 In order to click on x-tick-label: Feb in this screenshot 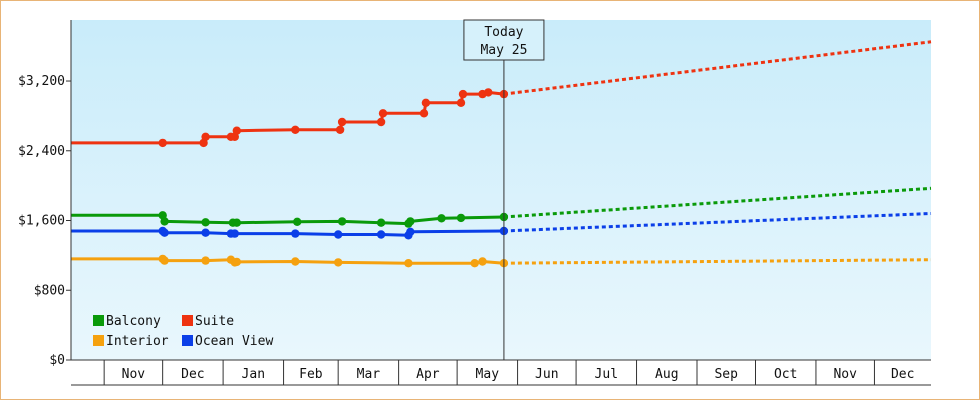, I will do `click(311, 374)`.